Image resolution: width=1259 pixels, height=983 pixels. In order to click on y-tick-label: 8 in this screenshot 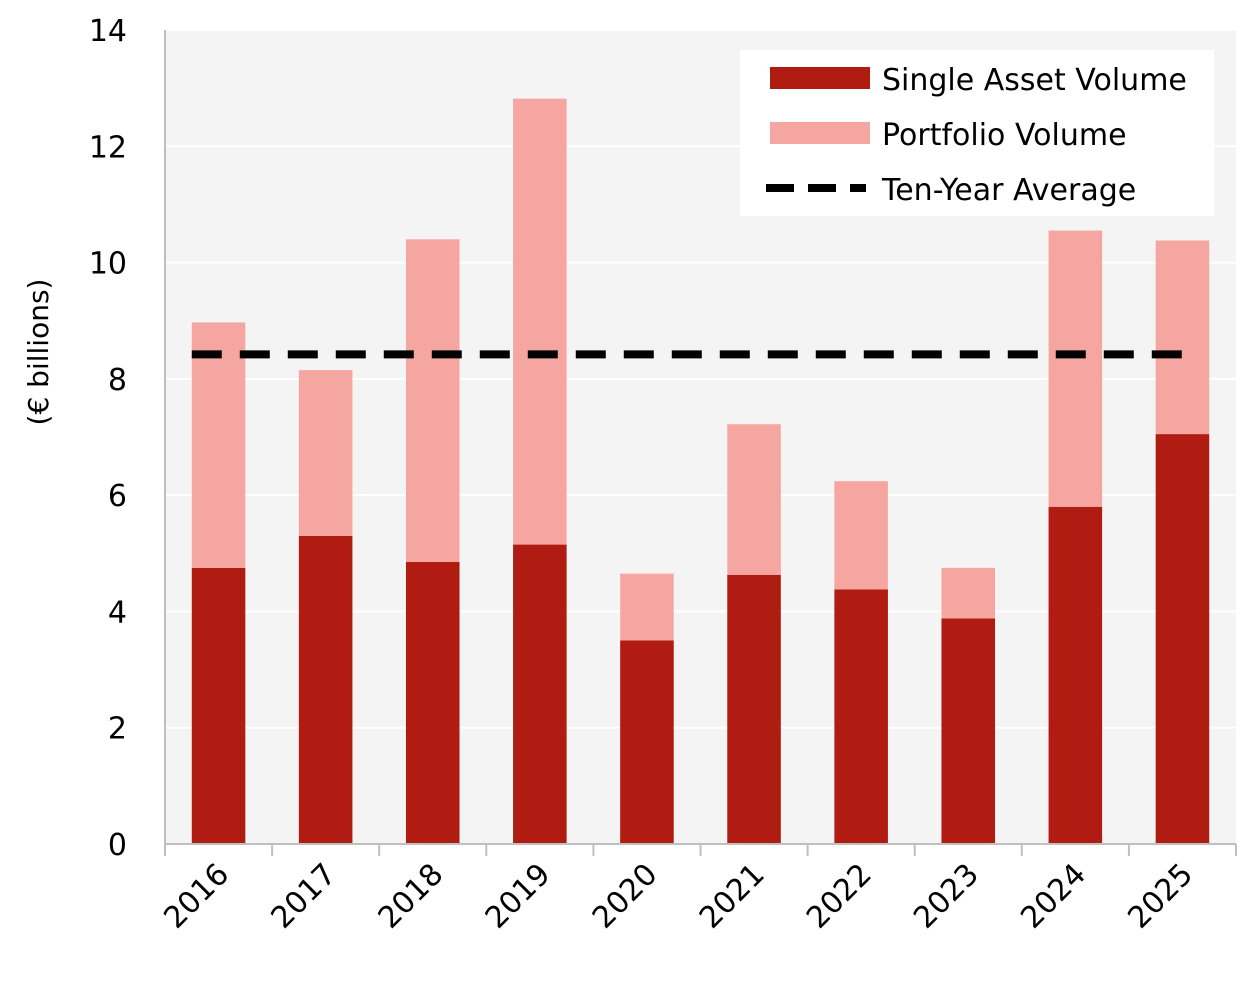, I will do `click(117, 380)`.